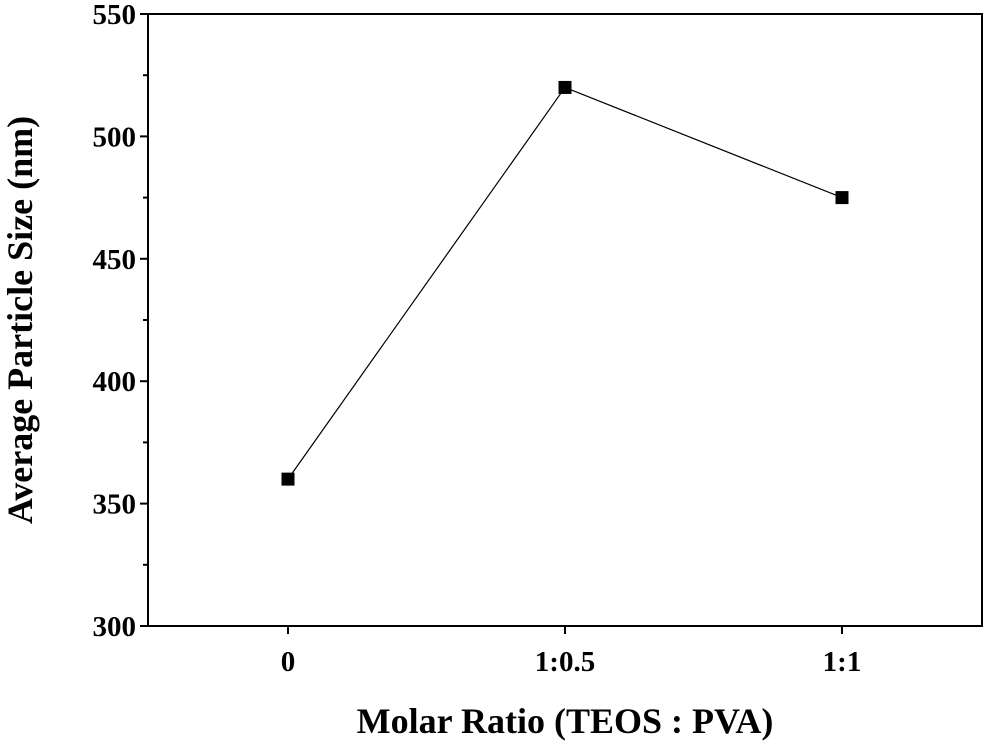 This screenshot has width=986, height=744. What do you see at coordinates (565, 662) in the screenshot?
I see `x-tick-label: 1:0.5` at bounding box center [565, 662].